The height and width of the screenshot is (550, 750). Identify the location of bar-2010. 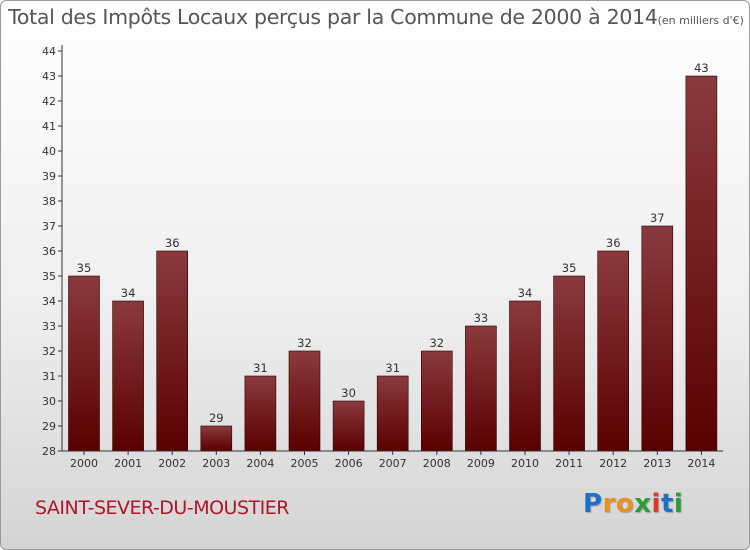
(525, 376).